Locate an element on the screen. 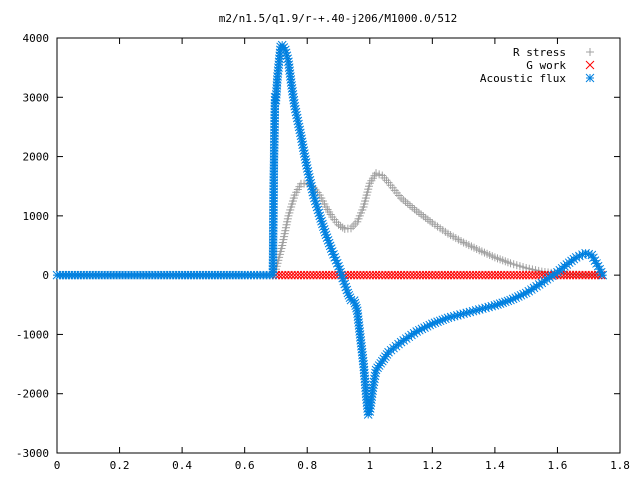  x-tick-label: 1 is located at coordinates (369, 465).